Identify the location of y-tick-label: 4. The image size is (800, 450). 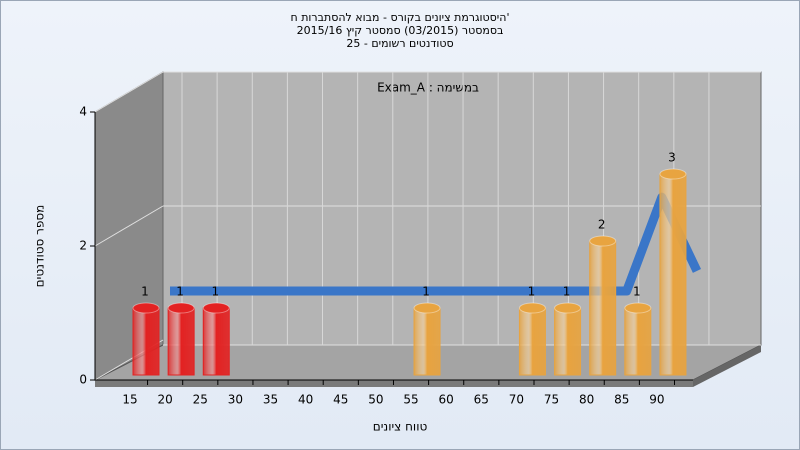
(83, 112).